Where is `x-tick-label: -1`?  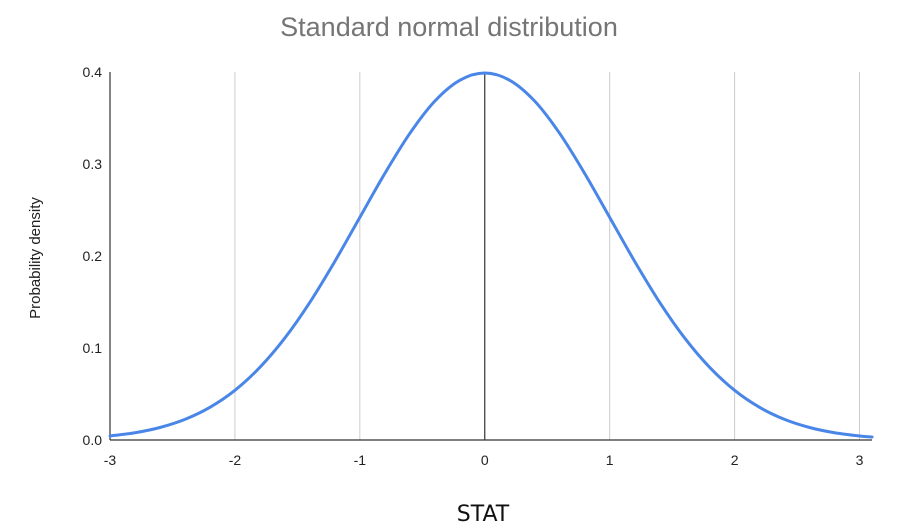 x-tick-label: -1 is located at coordinates (360, 460).